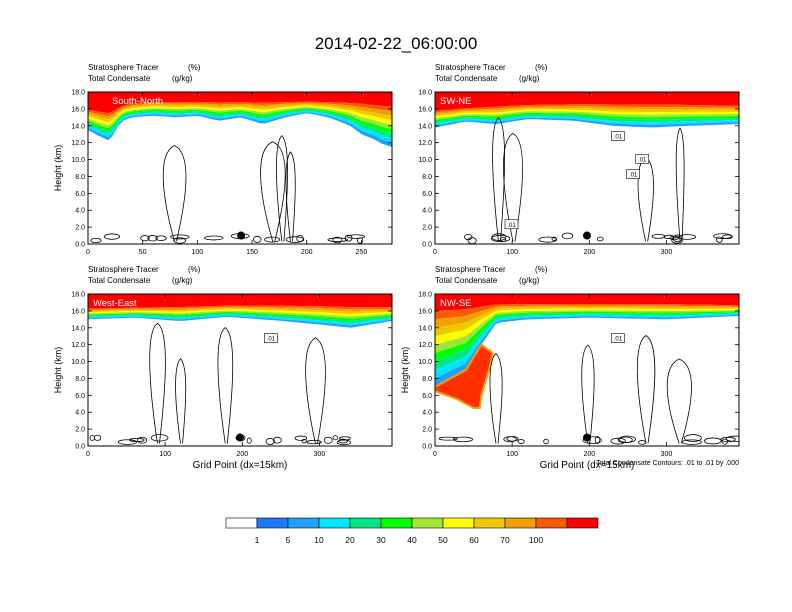 This screenshot has width=792, height=612. Describe the element at coordinates (115, 303) in the screenshot. I see `panel-label: West-East` at that location.